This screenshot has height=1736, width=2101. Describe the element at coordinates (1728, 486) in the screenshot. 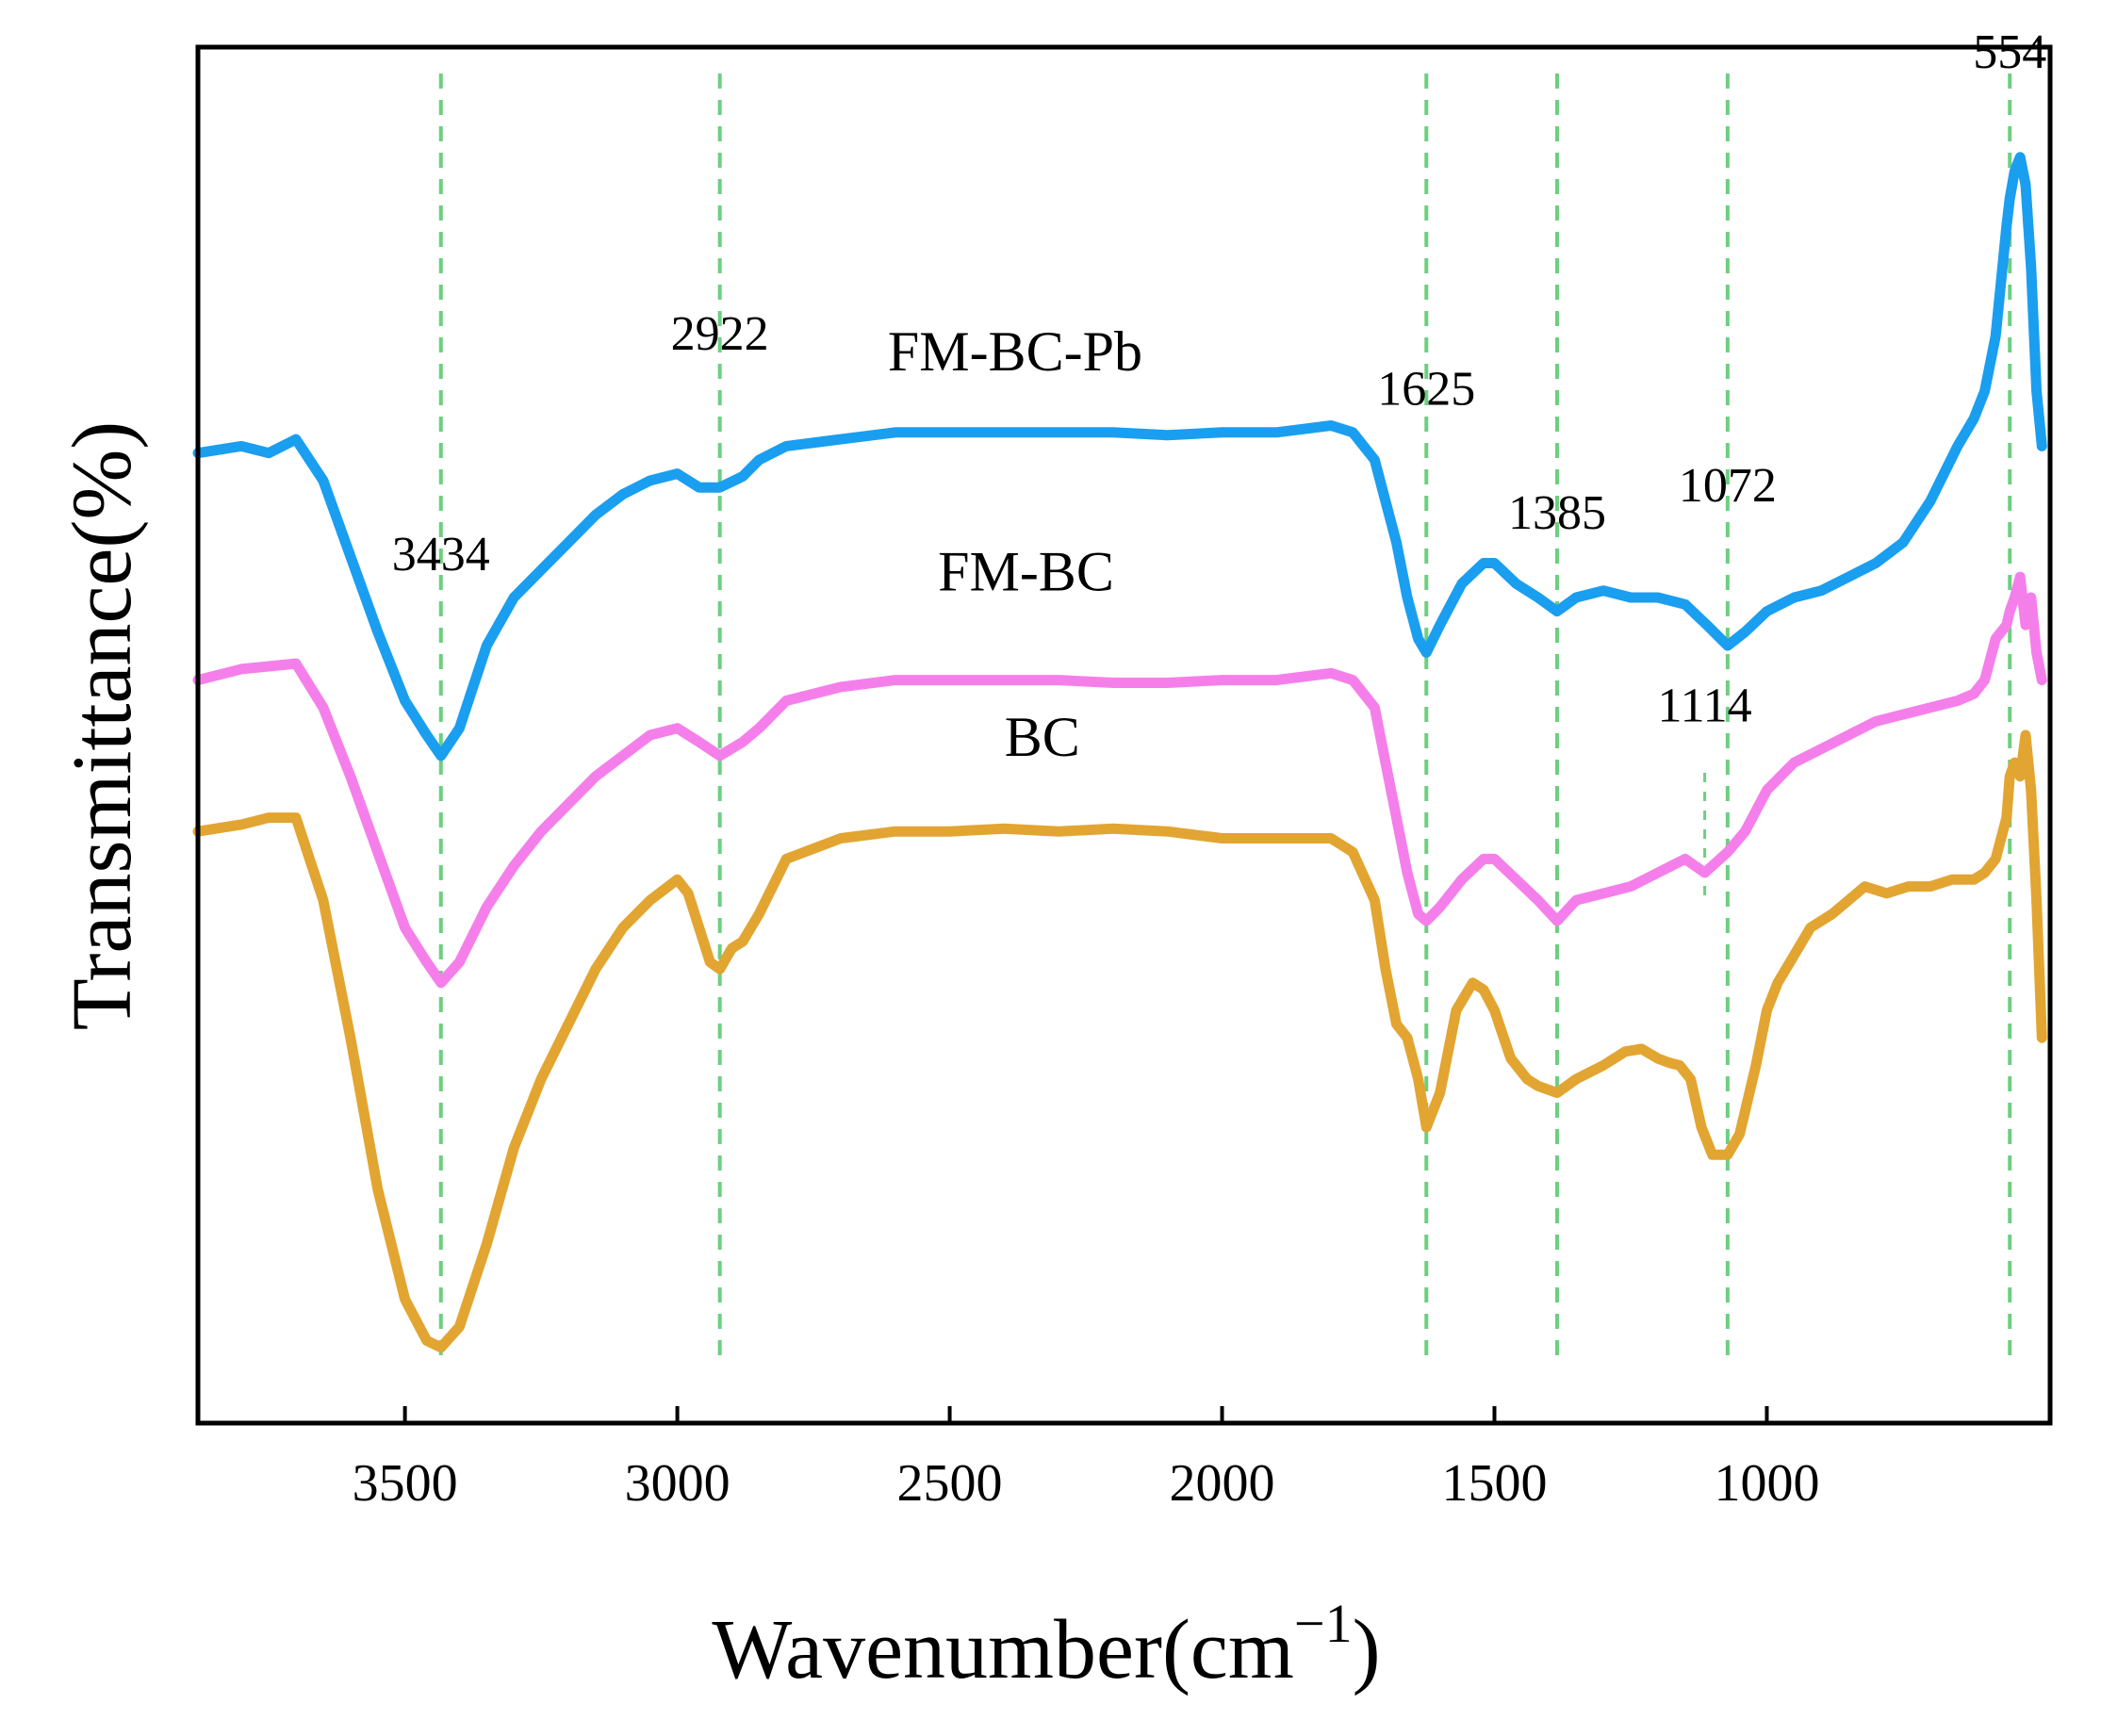

I see `peak-label-1072: 1072` at that location.